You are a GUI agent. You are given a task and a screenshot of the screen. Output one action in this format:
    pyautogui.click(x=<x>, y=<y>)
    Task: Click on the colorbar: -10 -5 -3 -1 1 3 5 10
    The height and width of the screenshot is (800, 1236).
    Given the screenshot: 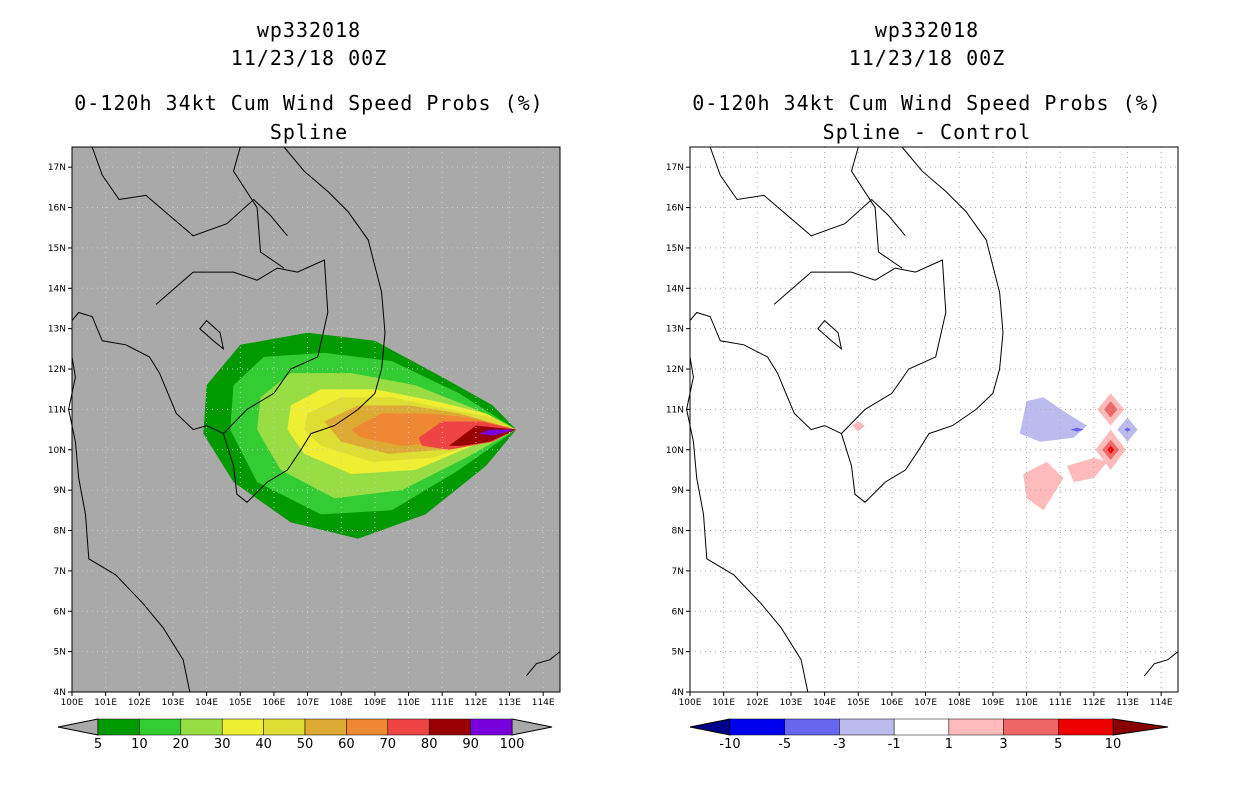 What is the action you would take?
    pyautogui.click(x=929, y=735)
    